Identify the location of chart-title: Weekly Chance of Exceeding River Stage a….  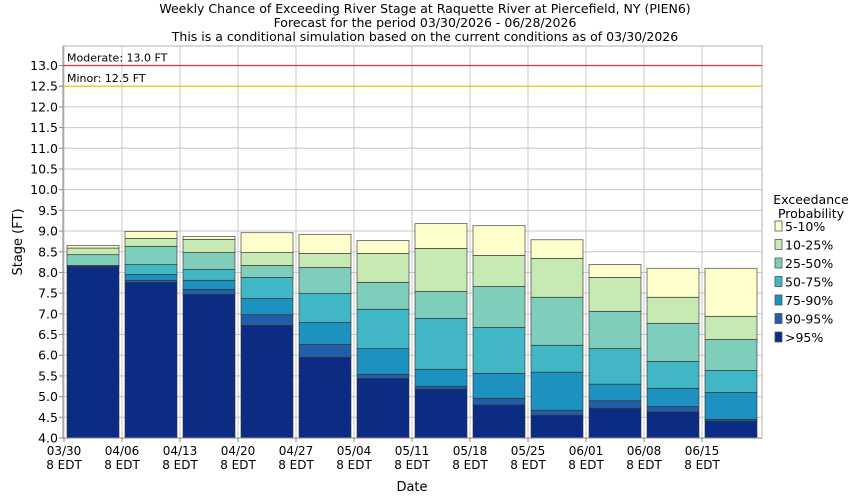
(424, 22).